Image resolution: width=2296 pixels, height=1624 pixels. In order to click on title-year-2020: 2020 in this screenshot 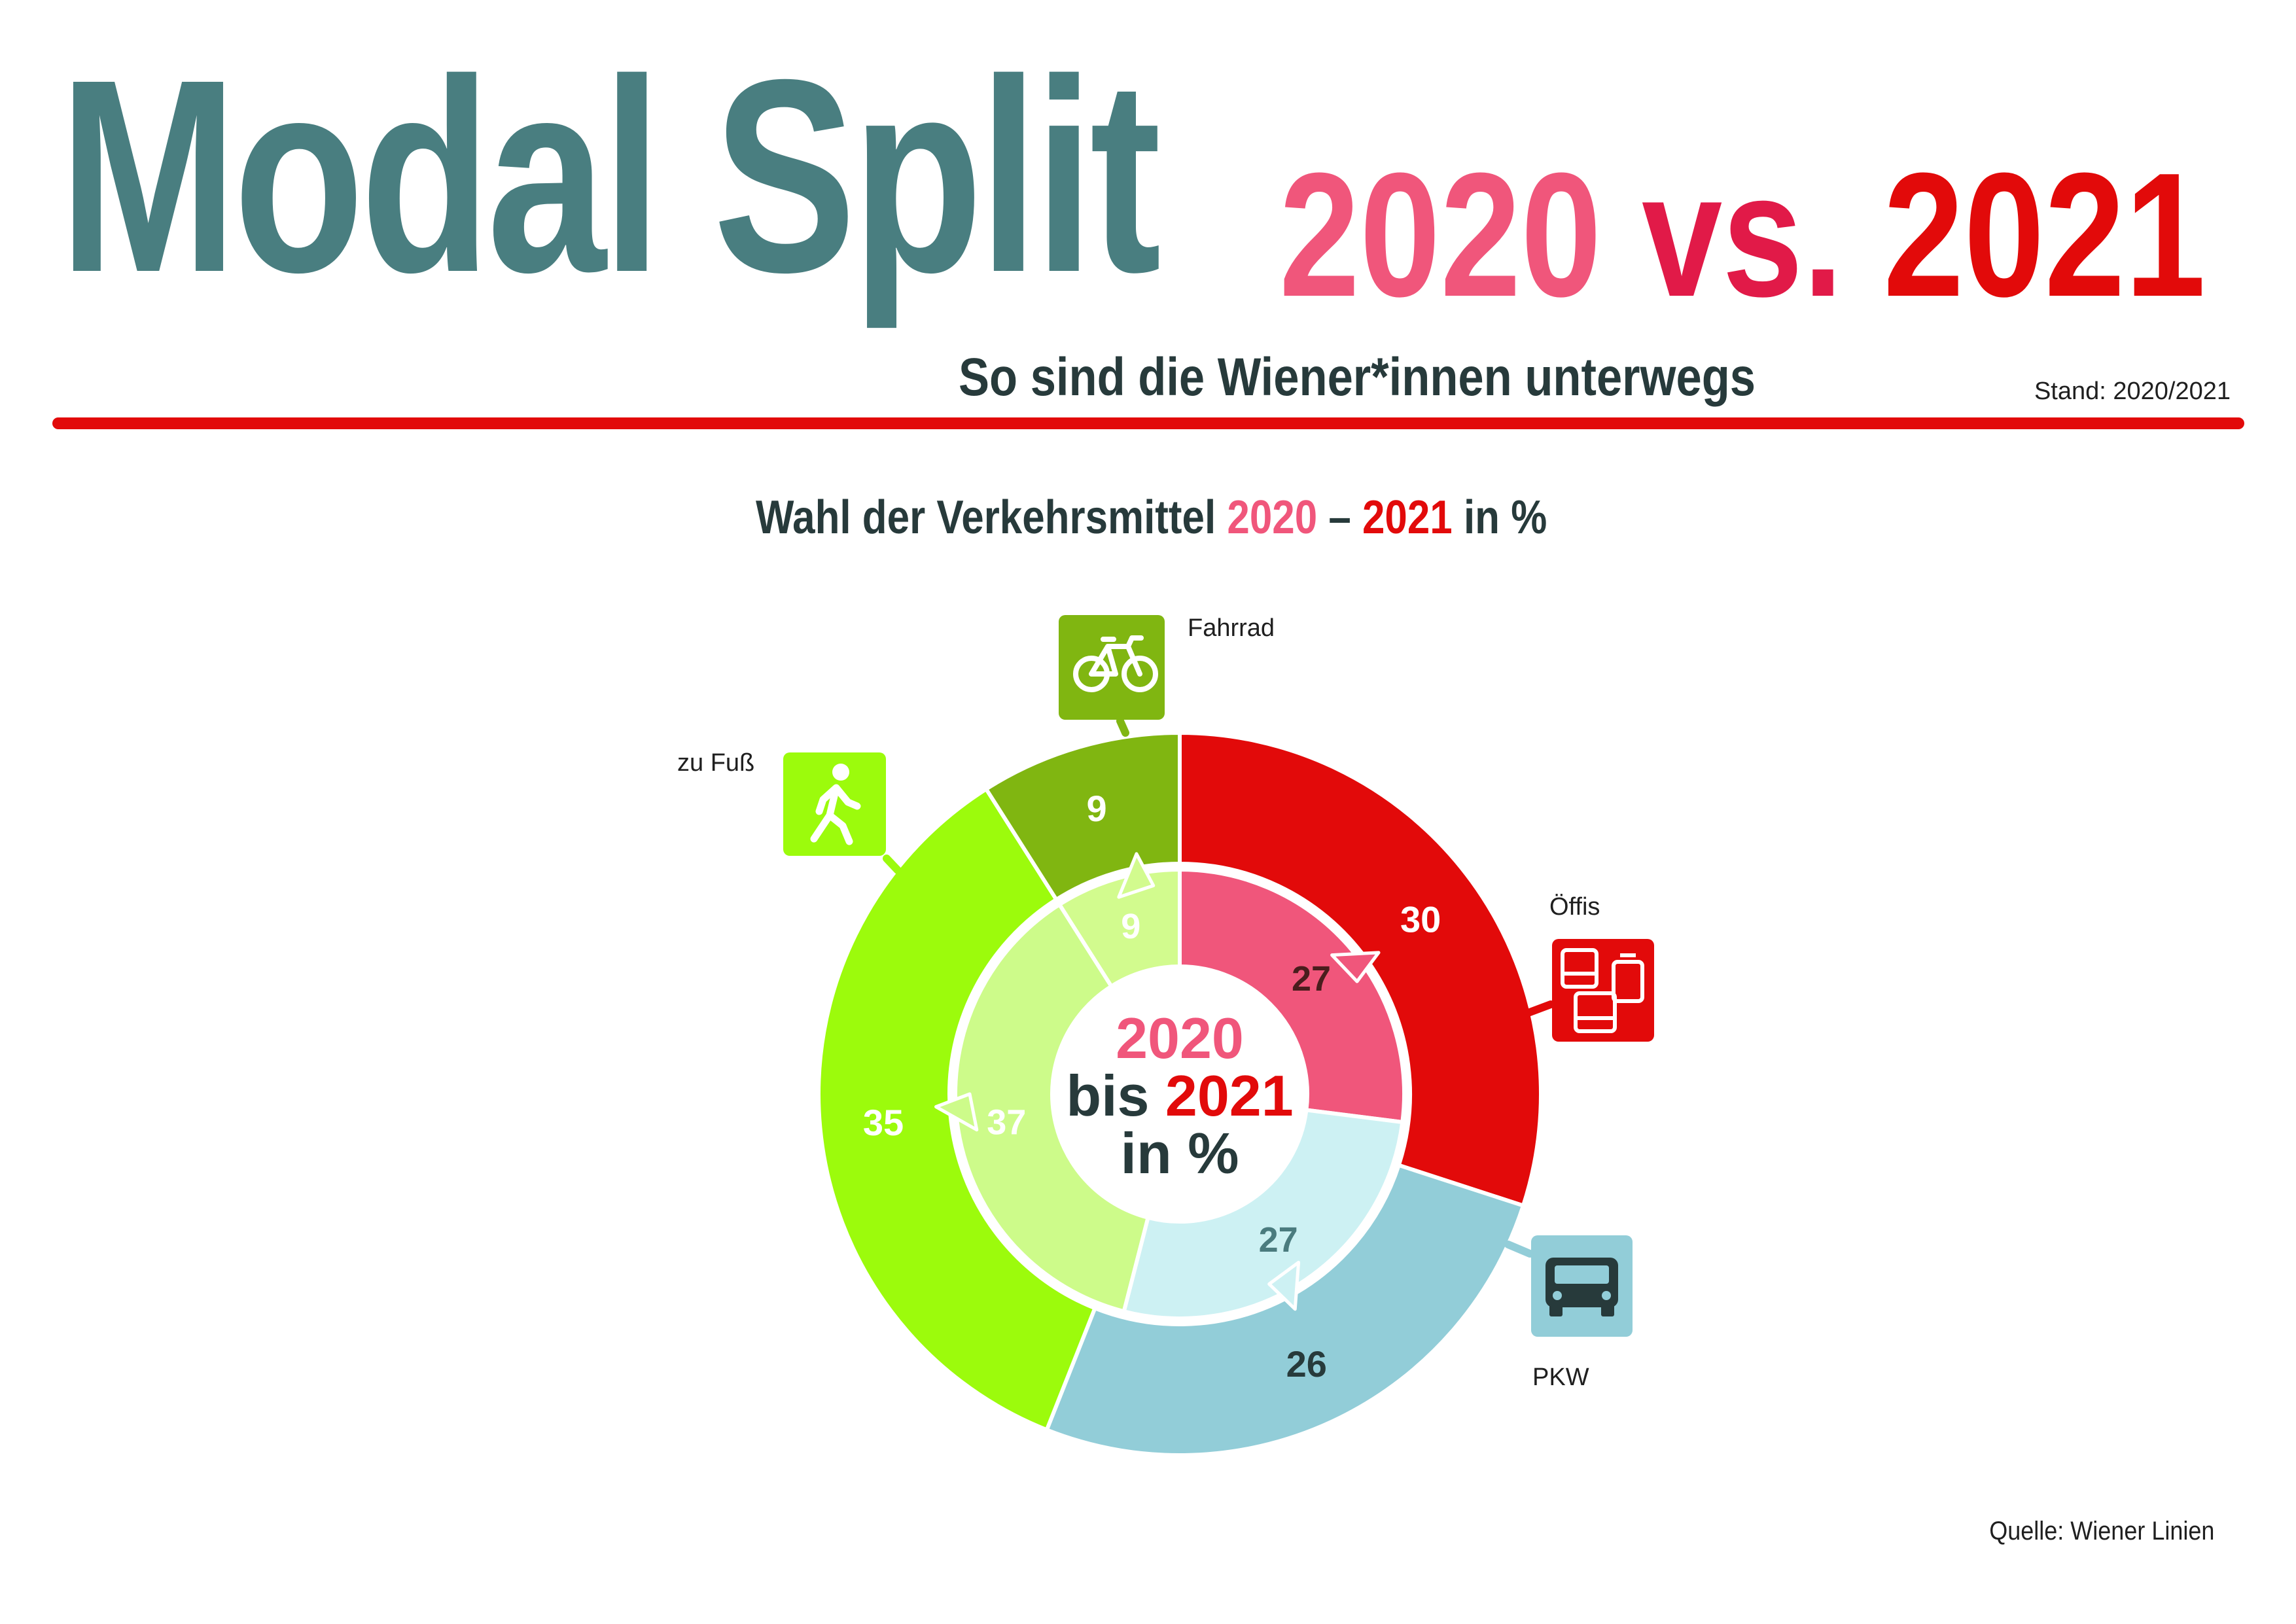, I will do `click(1441, 235)`.